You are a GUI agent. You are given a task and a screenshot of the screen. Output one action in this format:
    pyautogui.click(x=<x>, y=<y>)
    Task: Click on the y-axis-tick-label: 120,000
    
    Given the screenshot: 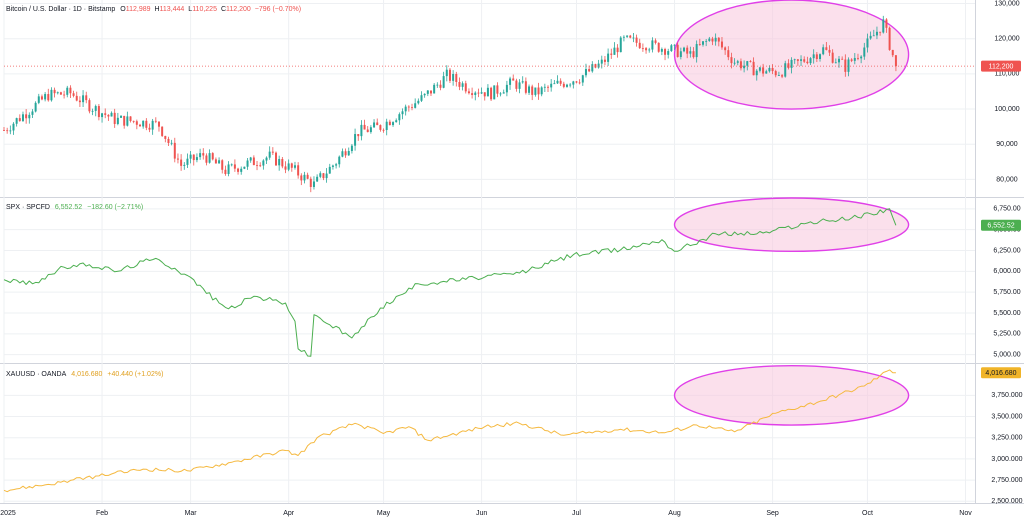 What is the action you would take?
    pyautogui.click(x=1006, y=39)
    